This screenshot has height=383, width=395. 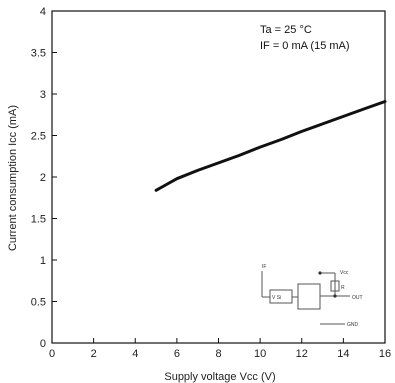 What do you see at coordinates (94, 354) in the screenshot?
I see `x-tick-label: 2` at bounding box center [94, 354].